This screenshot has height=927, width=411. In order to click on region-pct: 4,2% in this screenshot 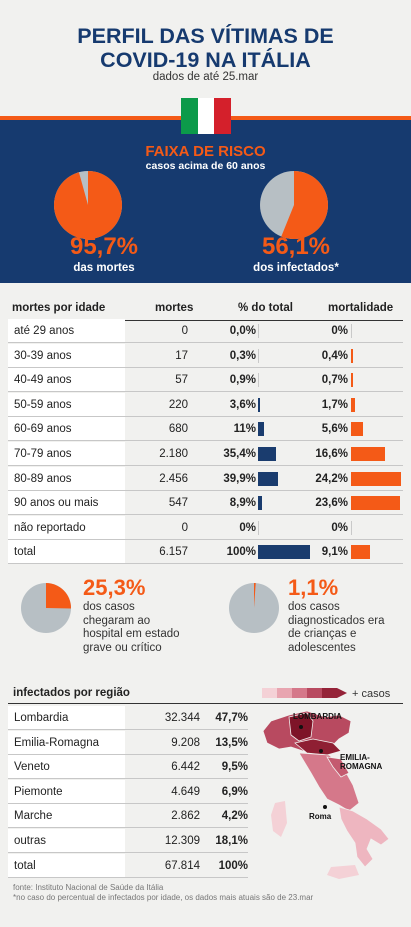, I will do `click(234, 816)`.